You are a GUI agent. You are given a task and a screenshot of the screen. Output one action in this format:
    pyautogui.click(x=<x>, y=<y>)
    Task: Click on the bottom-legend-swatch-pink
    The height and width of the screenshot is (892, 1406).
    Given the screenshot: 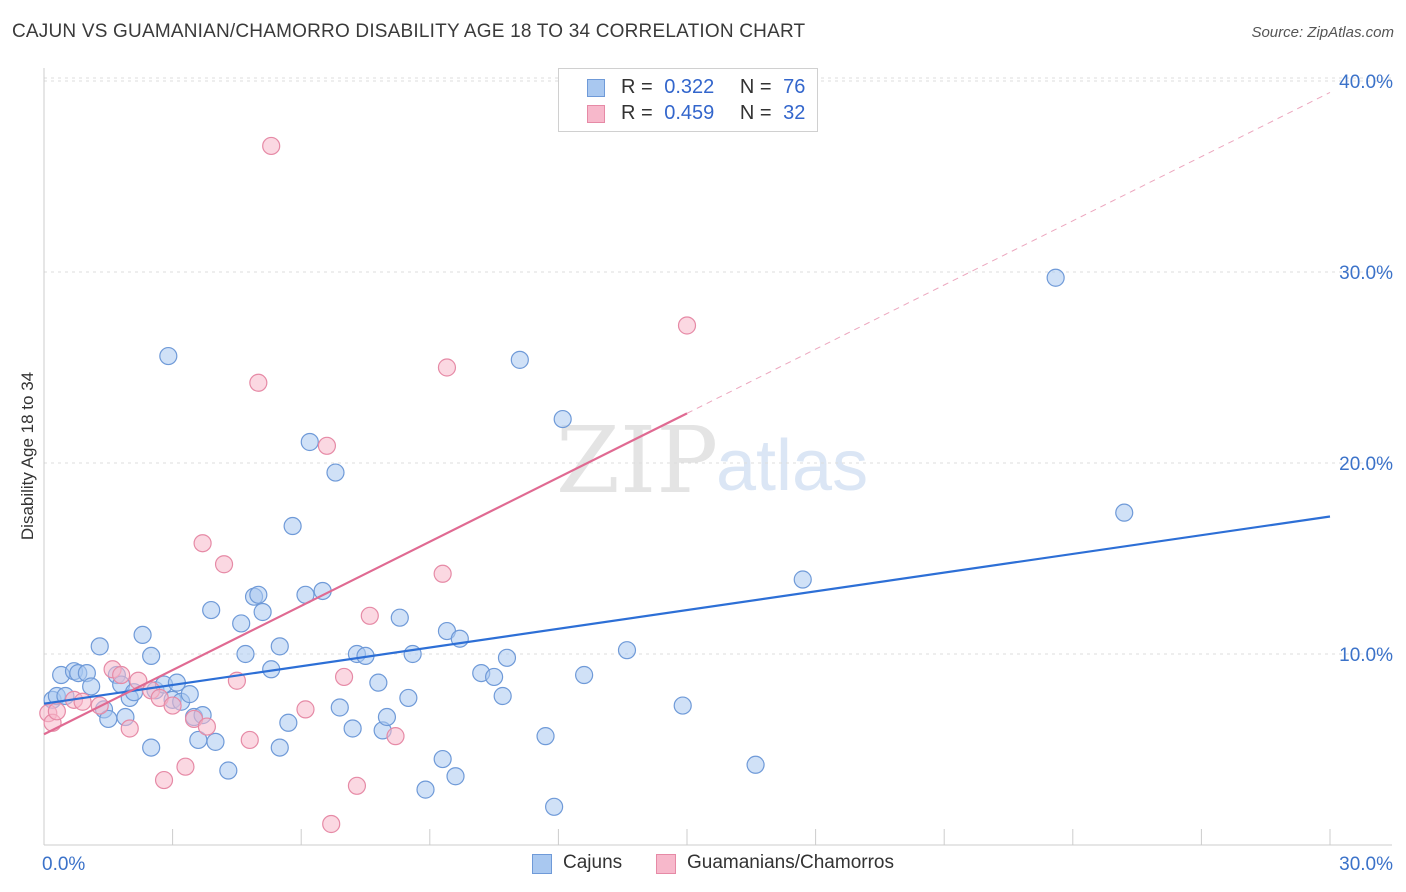 What is the action you would take?
    pyautogui.click(x=666, y=864)
    